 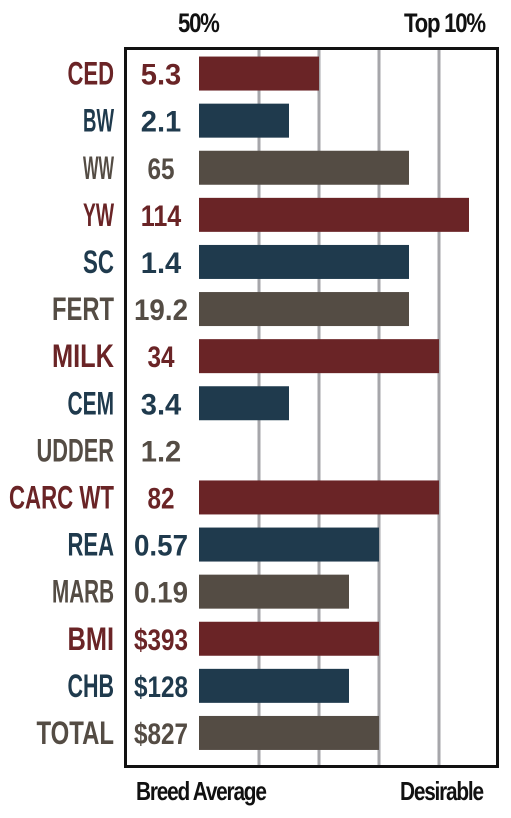 I want to click on value-label: 1.2, so click(x=161, y=451).